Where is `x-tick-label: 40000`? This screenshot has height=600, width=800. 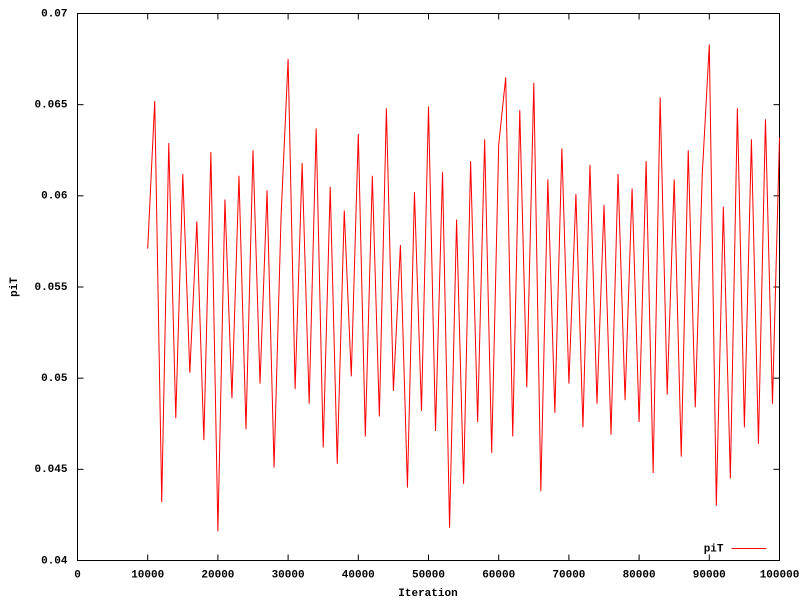 x-tick-label: 40000 is located at coordinates (358, 575).